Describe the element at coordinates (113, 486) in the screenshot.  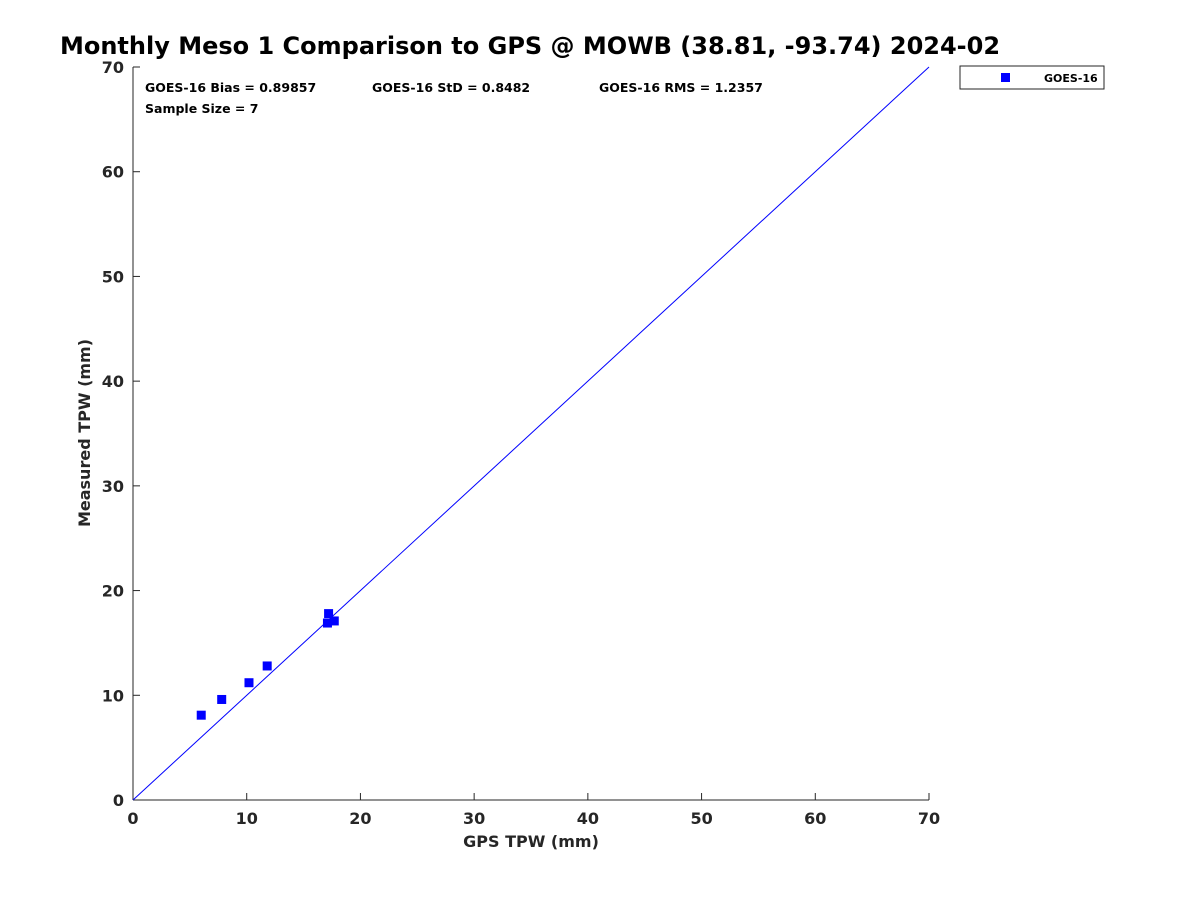
I see `y-tick-label: 30` at that location.